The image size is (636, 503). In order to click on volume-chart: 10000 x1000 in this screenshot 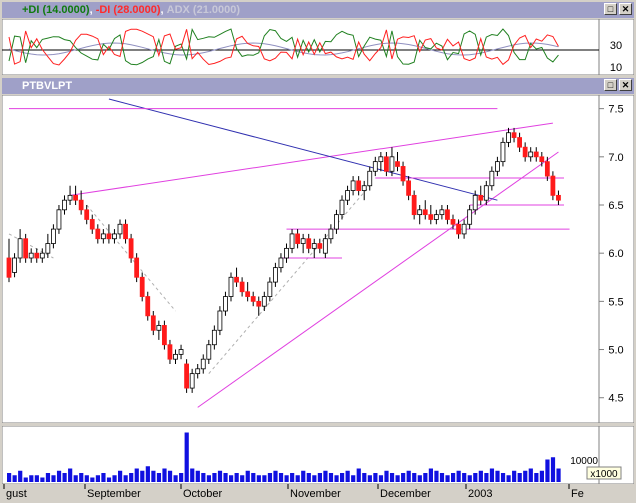, I will do `click(318, 455)`.